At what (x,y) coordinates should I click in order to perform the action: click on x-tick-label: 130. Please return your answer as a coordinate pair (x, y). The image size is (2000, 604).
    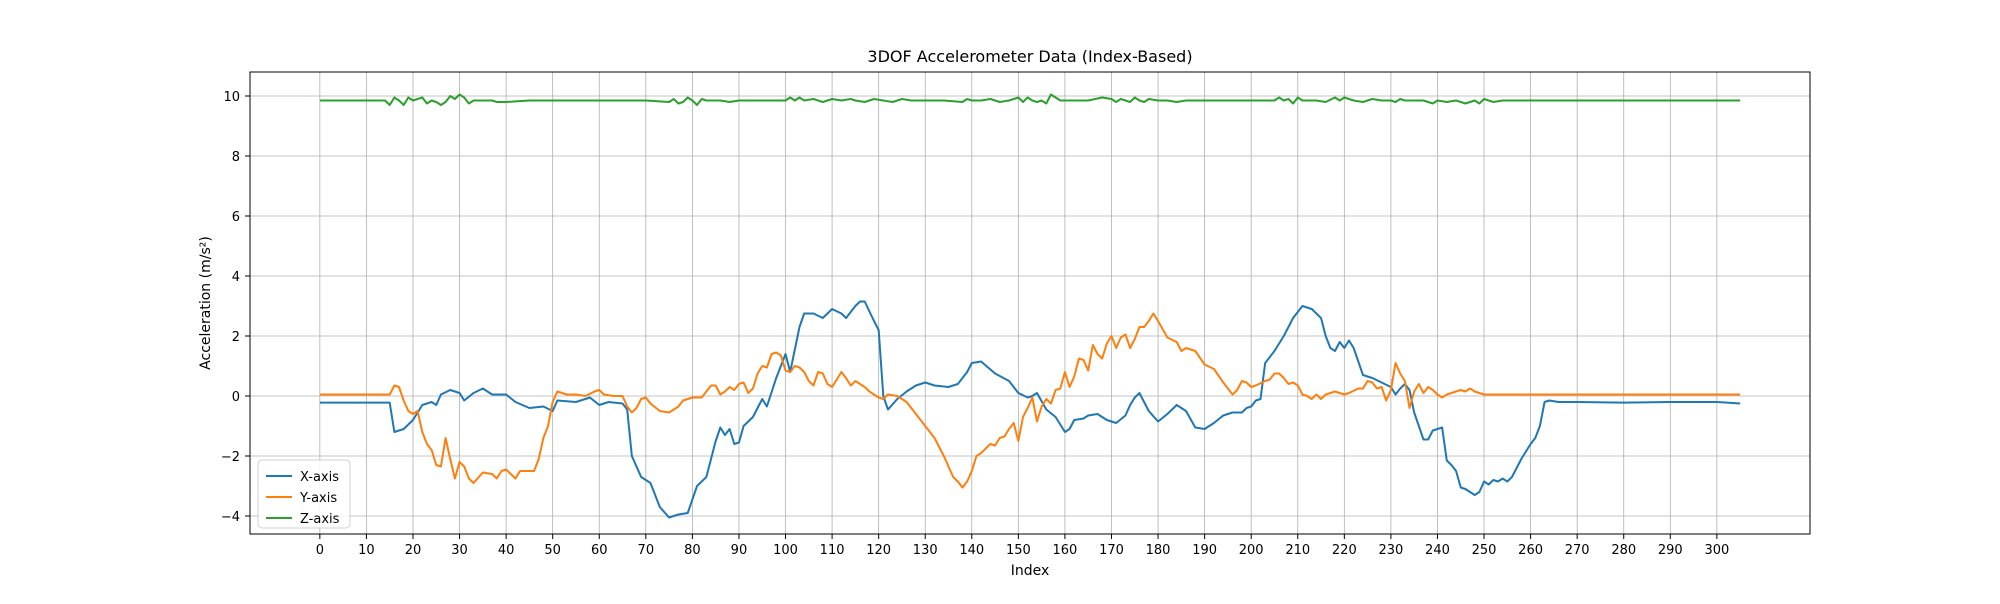
    Looking at the image, I should click on (925, 550).